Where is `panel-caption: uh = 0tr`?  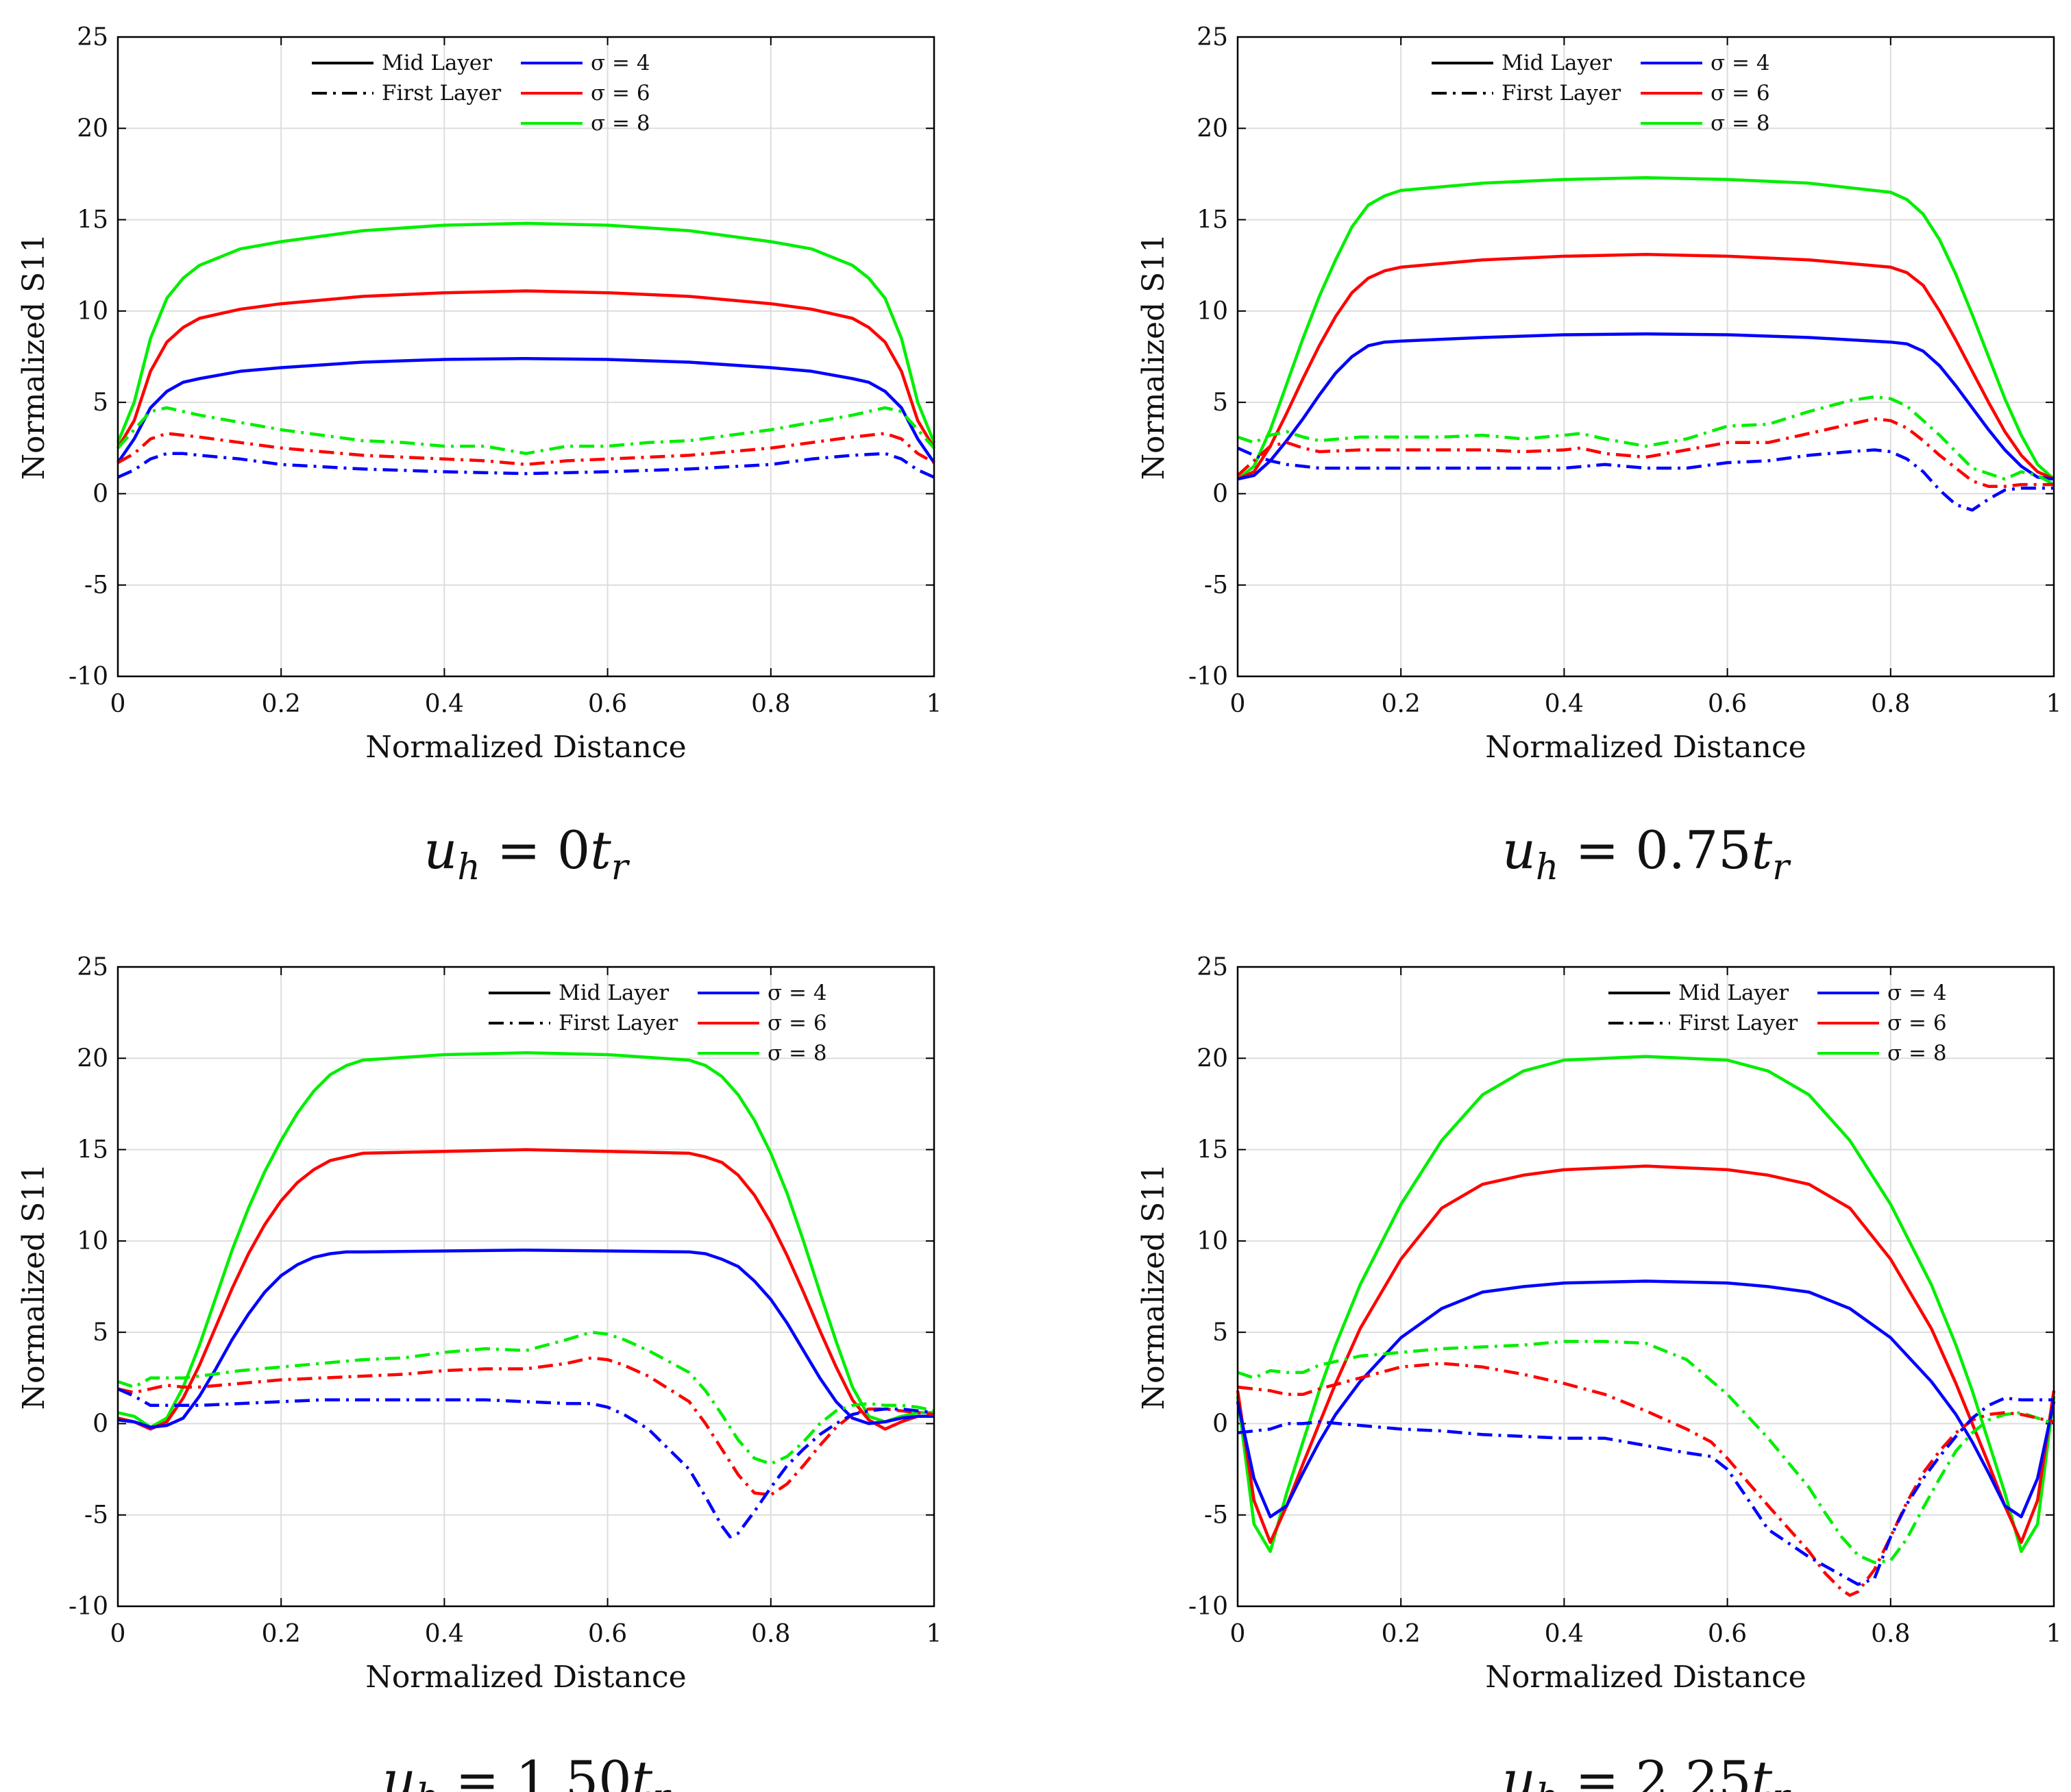 panel-caption: uh = 0tr is located at coordinates (527, 854).